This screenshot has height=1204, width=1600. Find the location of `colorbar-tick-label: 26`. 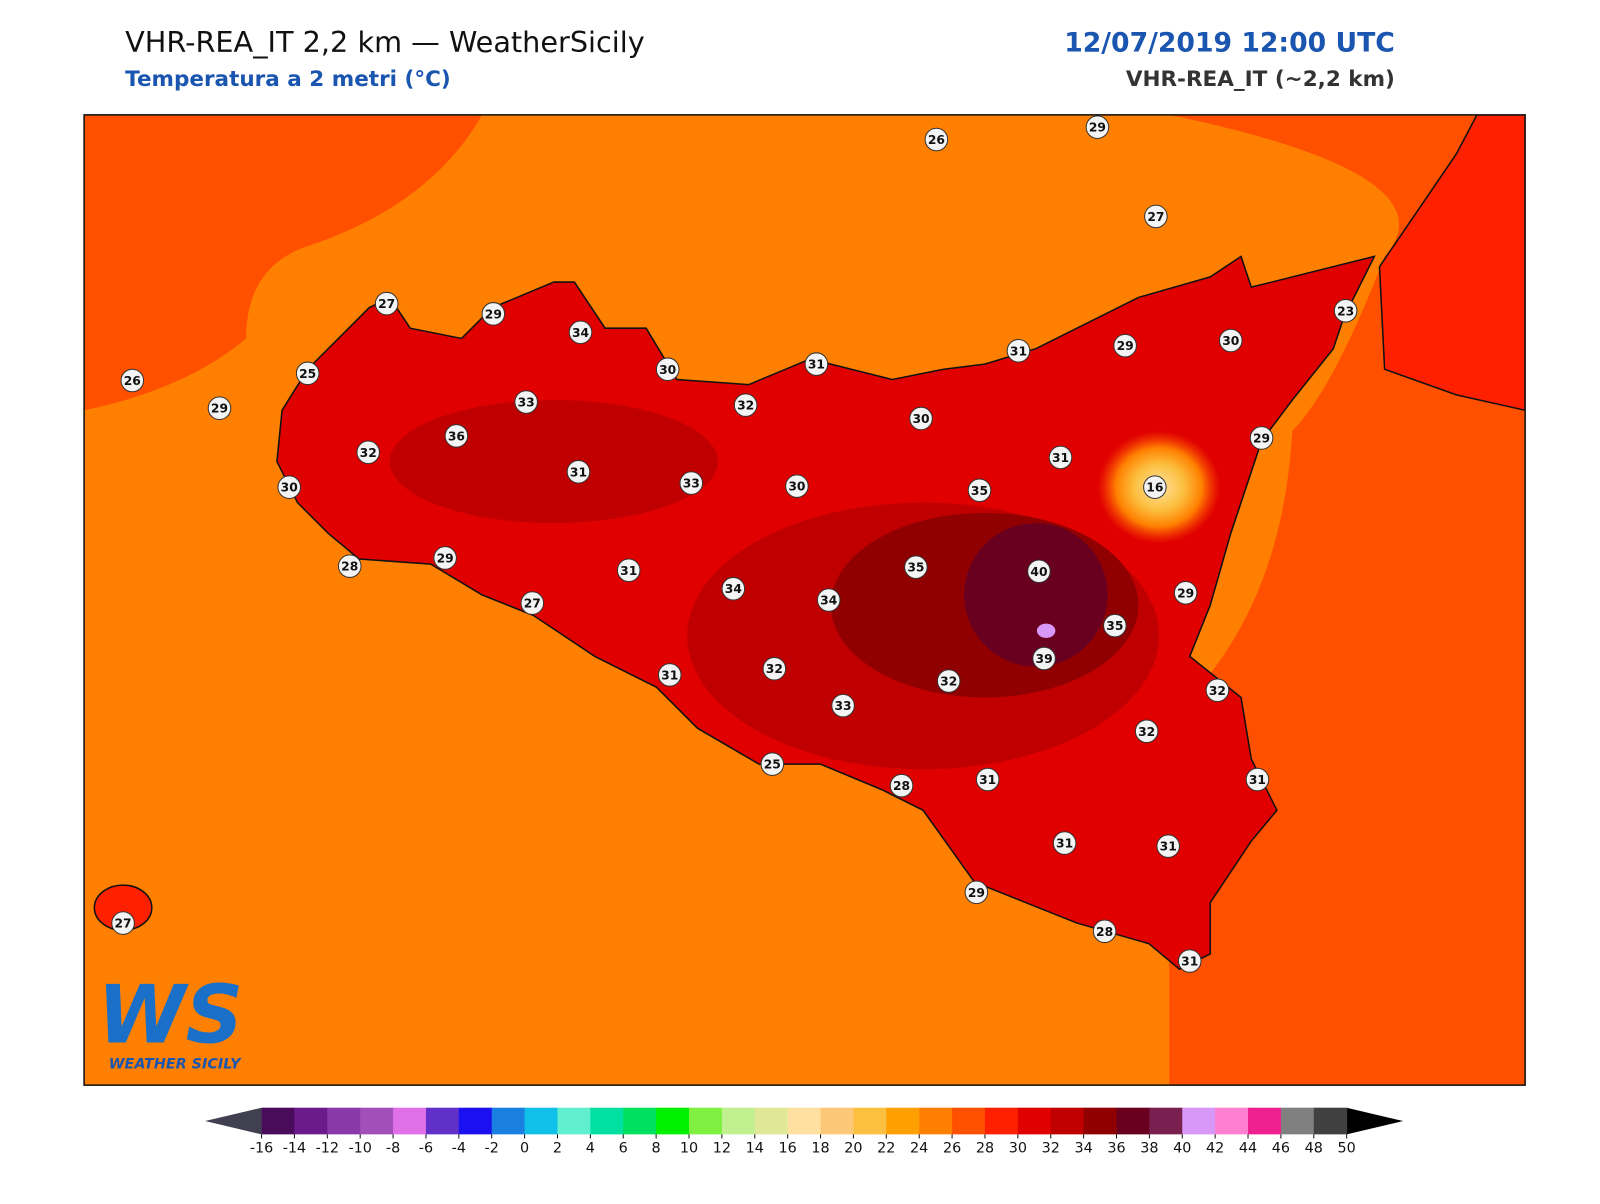

colorbar-tick-label: 26 is located at coordinates (952, 1149).